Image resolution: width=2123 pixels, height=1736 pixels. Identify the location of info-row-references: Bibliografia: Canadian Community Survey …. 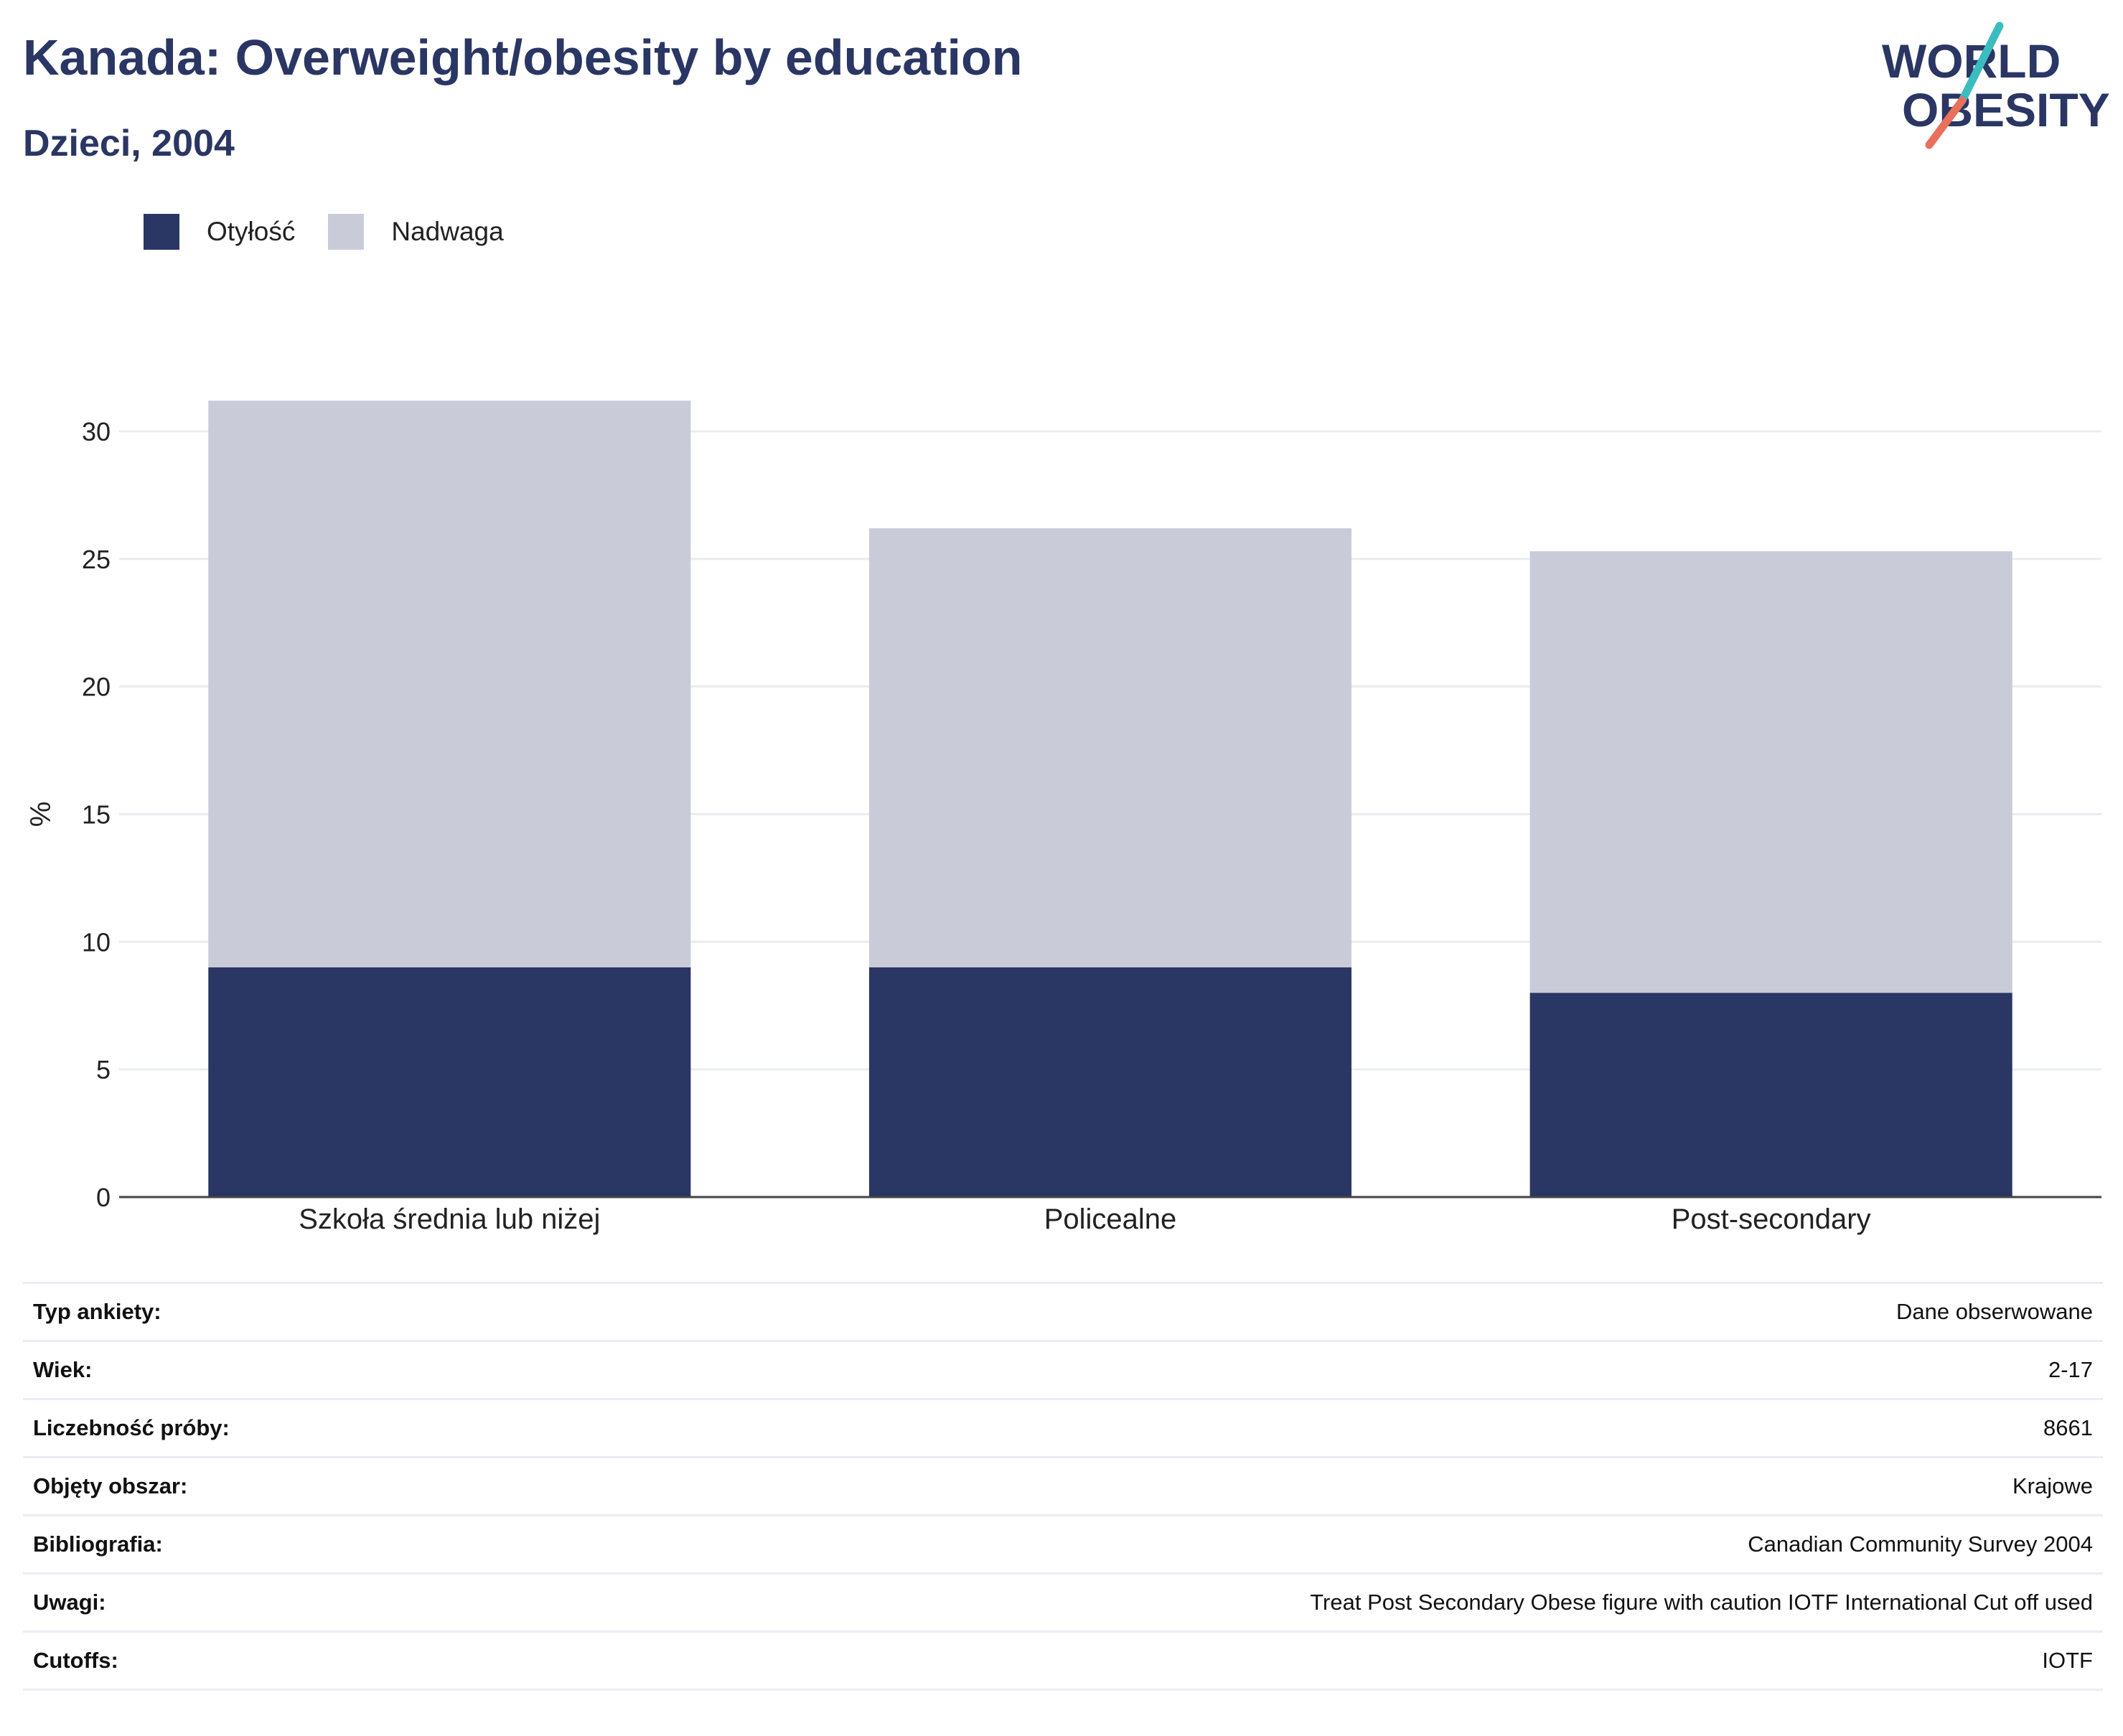
(1063, 1543).